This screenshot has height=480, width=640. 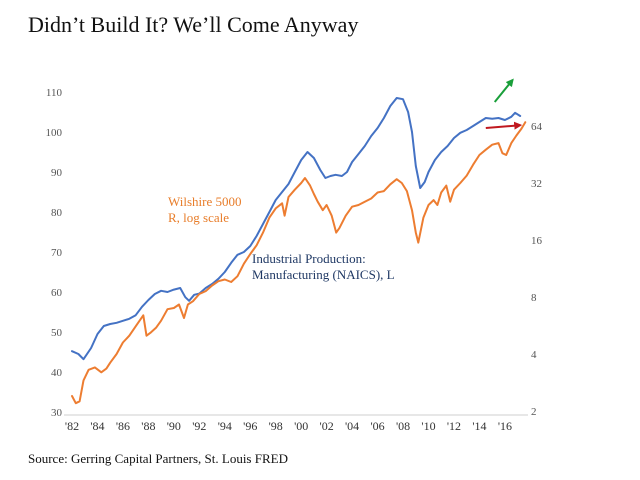 What do you see at coordinates (97, 426) in the screenshot?
I see `x-tick-label: '84` at bounding box center [97, 426].